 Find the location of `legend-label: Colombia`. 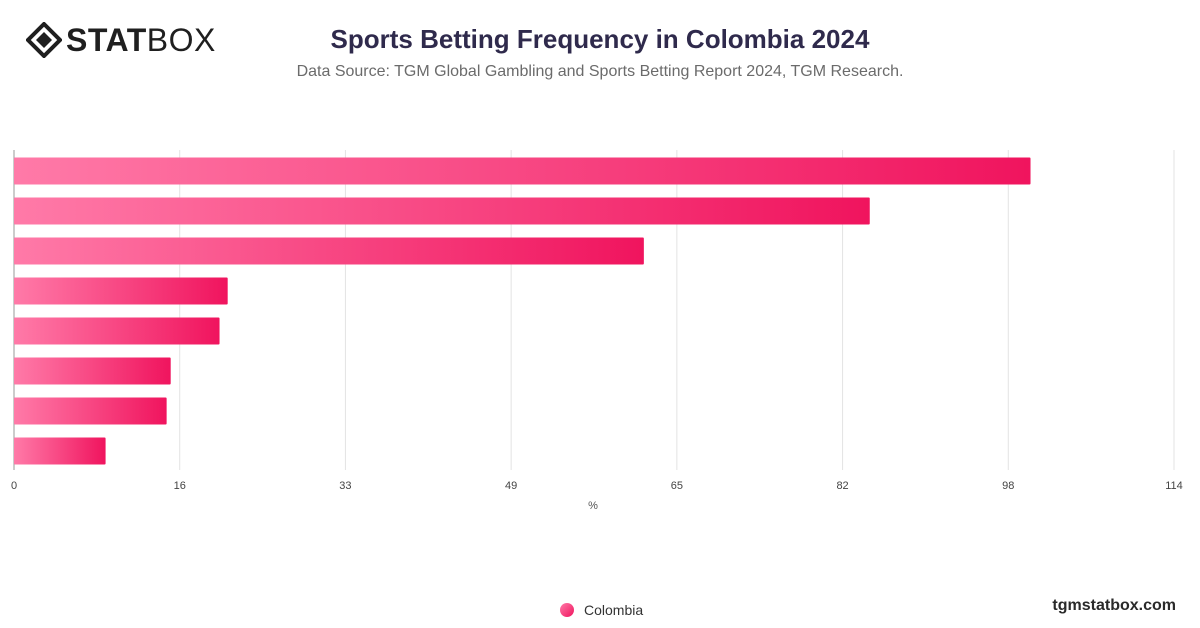

legend-label: Colombia is located at coordinates (614, 610).